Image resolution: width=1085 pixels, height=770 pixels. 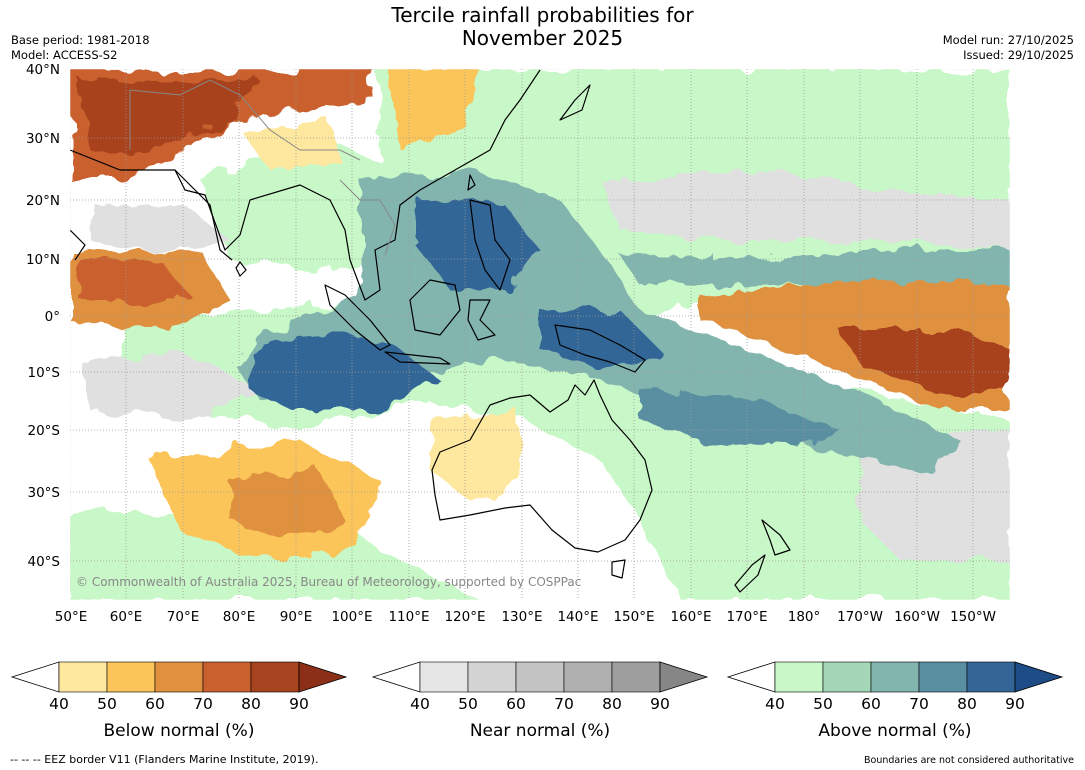 What do you see at coordinates (132, 282) in the screenshot?
I see `below-core-arabian-sea` at bounding box center [132, 282].